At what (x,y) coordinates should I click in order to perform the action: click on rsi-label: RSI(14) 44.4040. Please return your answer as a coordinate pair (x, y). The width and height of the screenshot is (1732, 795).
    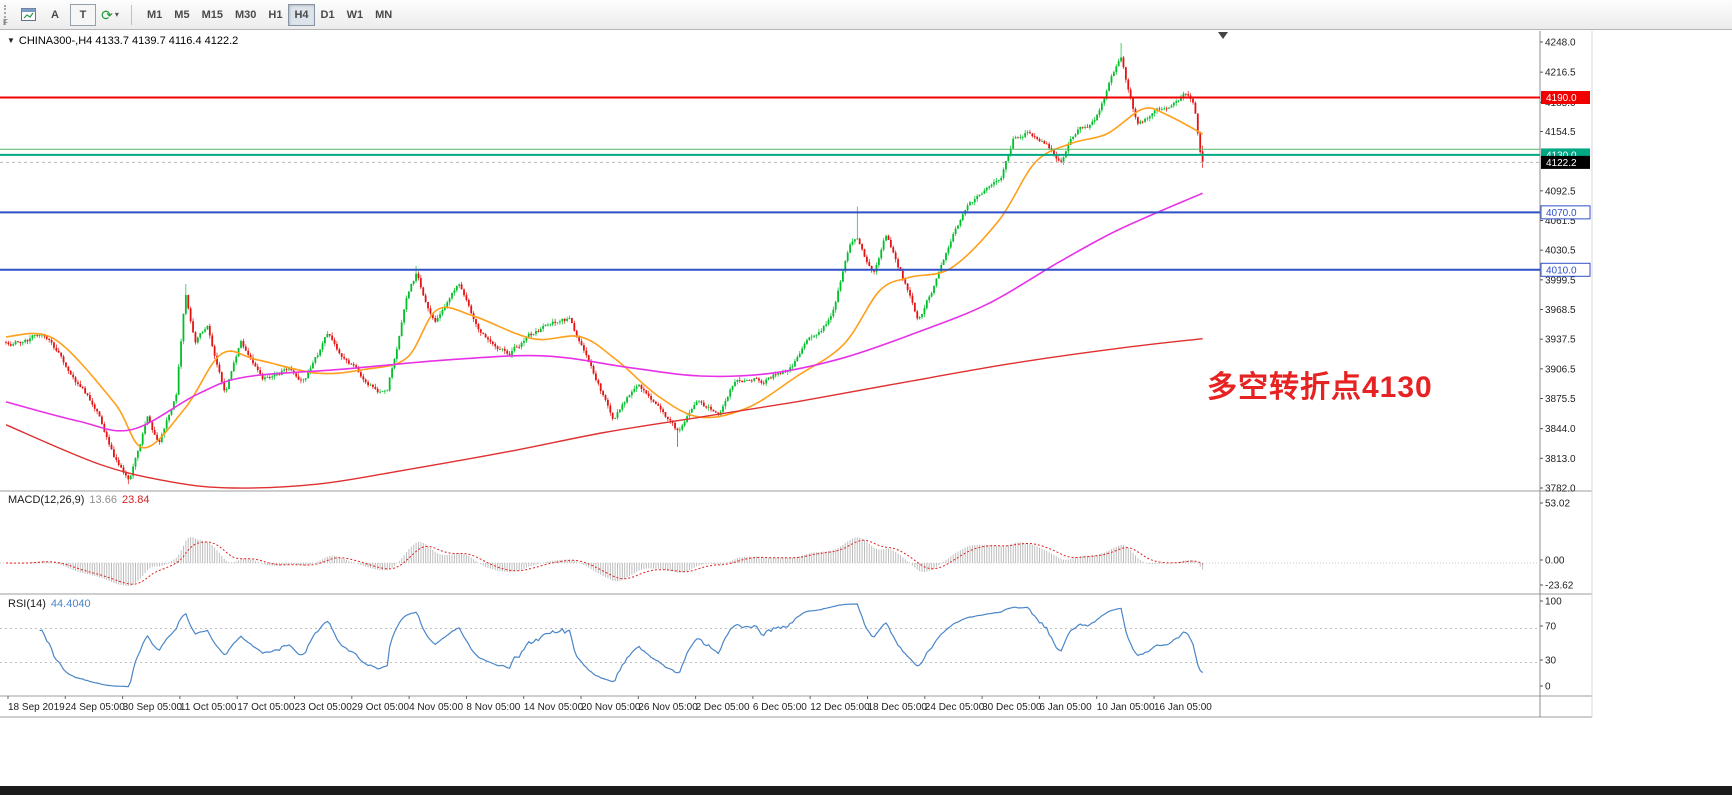
    Looking at the image, I should click on (52, 604).